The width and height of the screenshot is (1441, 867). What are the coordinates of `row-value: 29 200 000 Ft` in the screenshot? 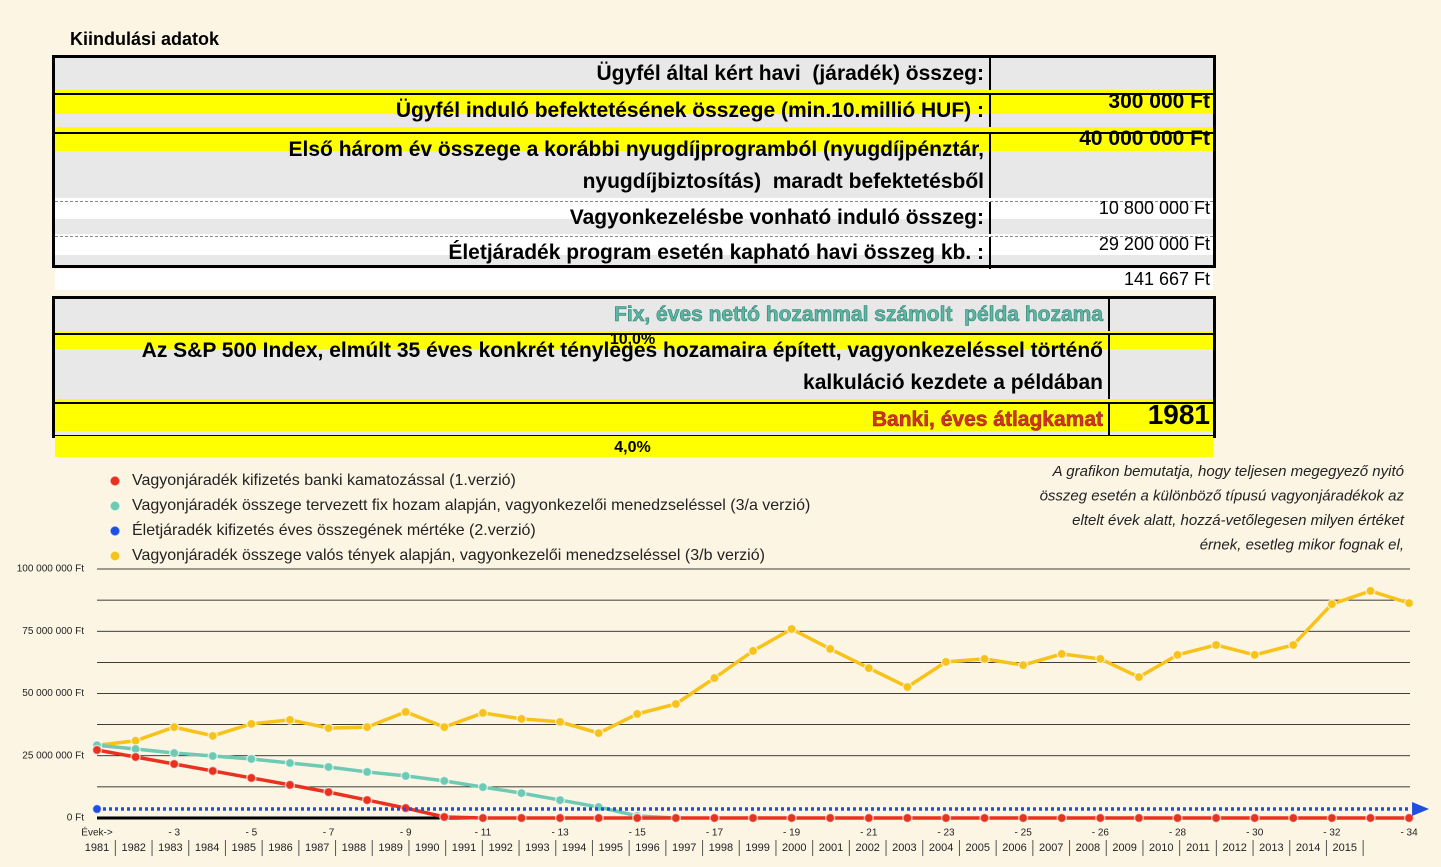 It's located at (634, 244).